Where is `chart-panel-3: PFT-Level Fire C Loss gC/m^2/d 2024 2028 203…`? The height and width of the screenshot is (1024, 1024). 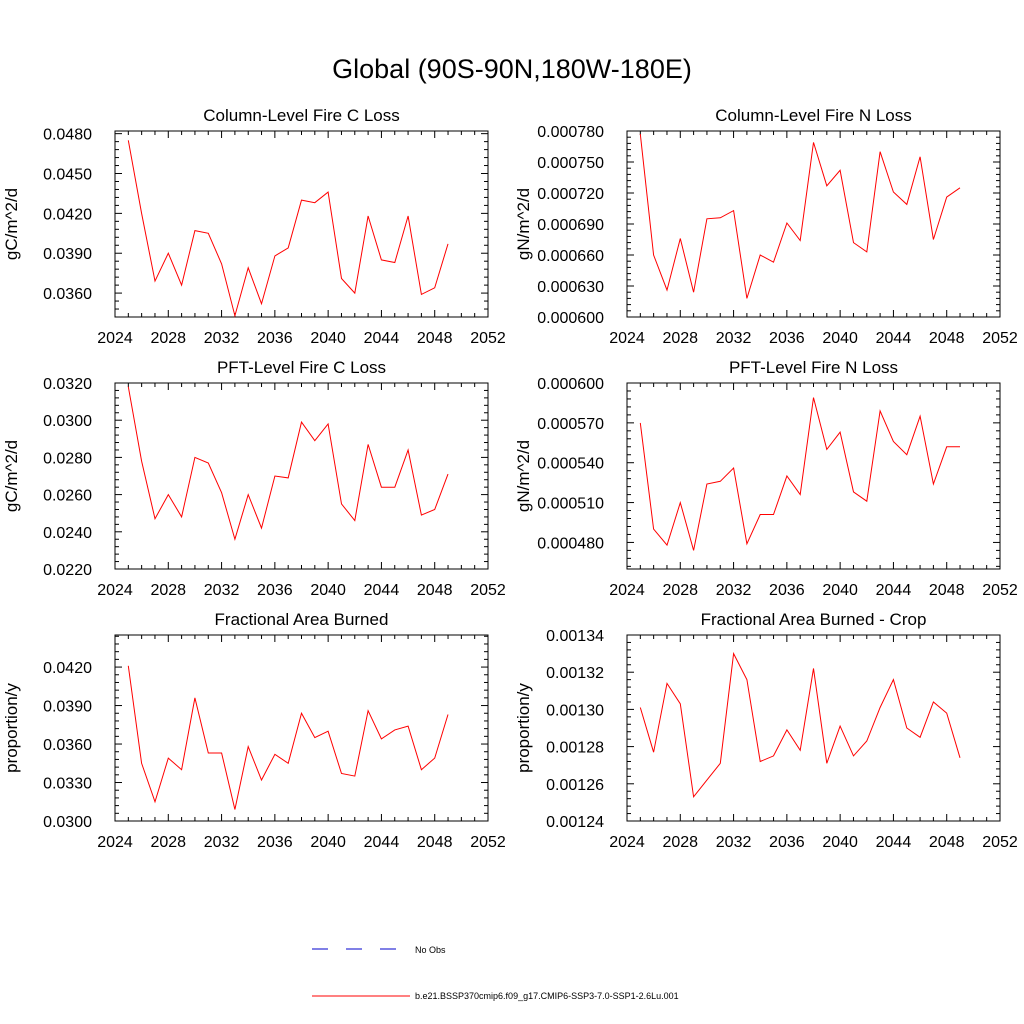 chart-panel-3: PFT-Level Fire C Loss gC/m^2/d 2024 2028 203… is located at coordinates (254, 478).